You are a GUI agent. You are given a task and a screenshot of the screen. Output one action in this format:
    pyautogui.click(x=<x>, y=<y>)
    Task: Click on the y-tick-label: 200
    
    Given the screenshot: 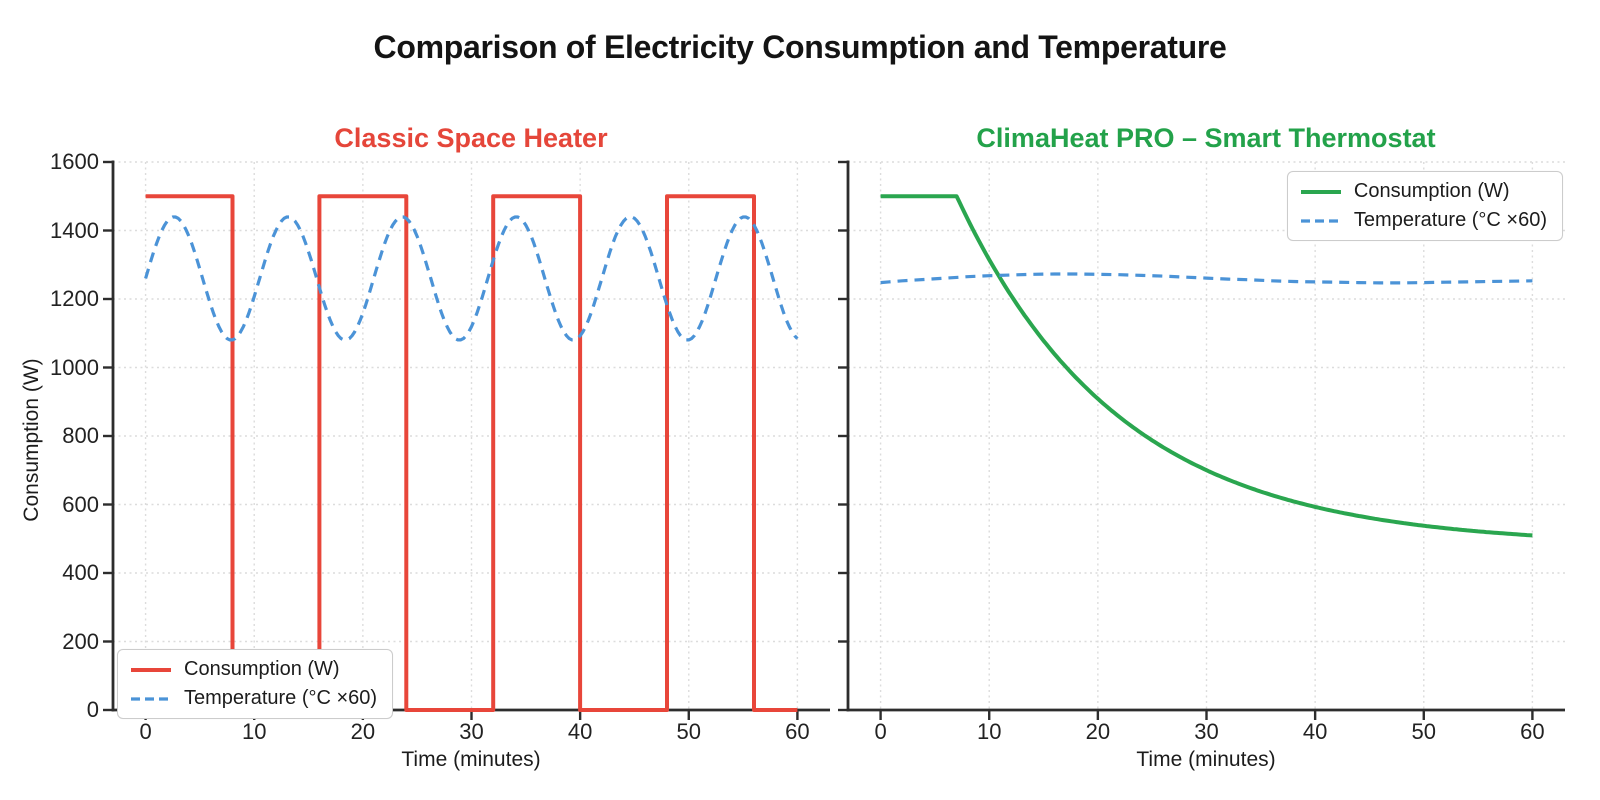 What is the action you would take?
    pyautogui.click(x=80, y=641)
    